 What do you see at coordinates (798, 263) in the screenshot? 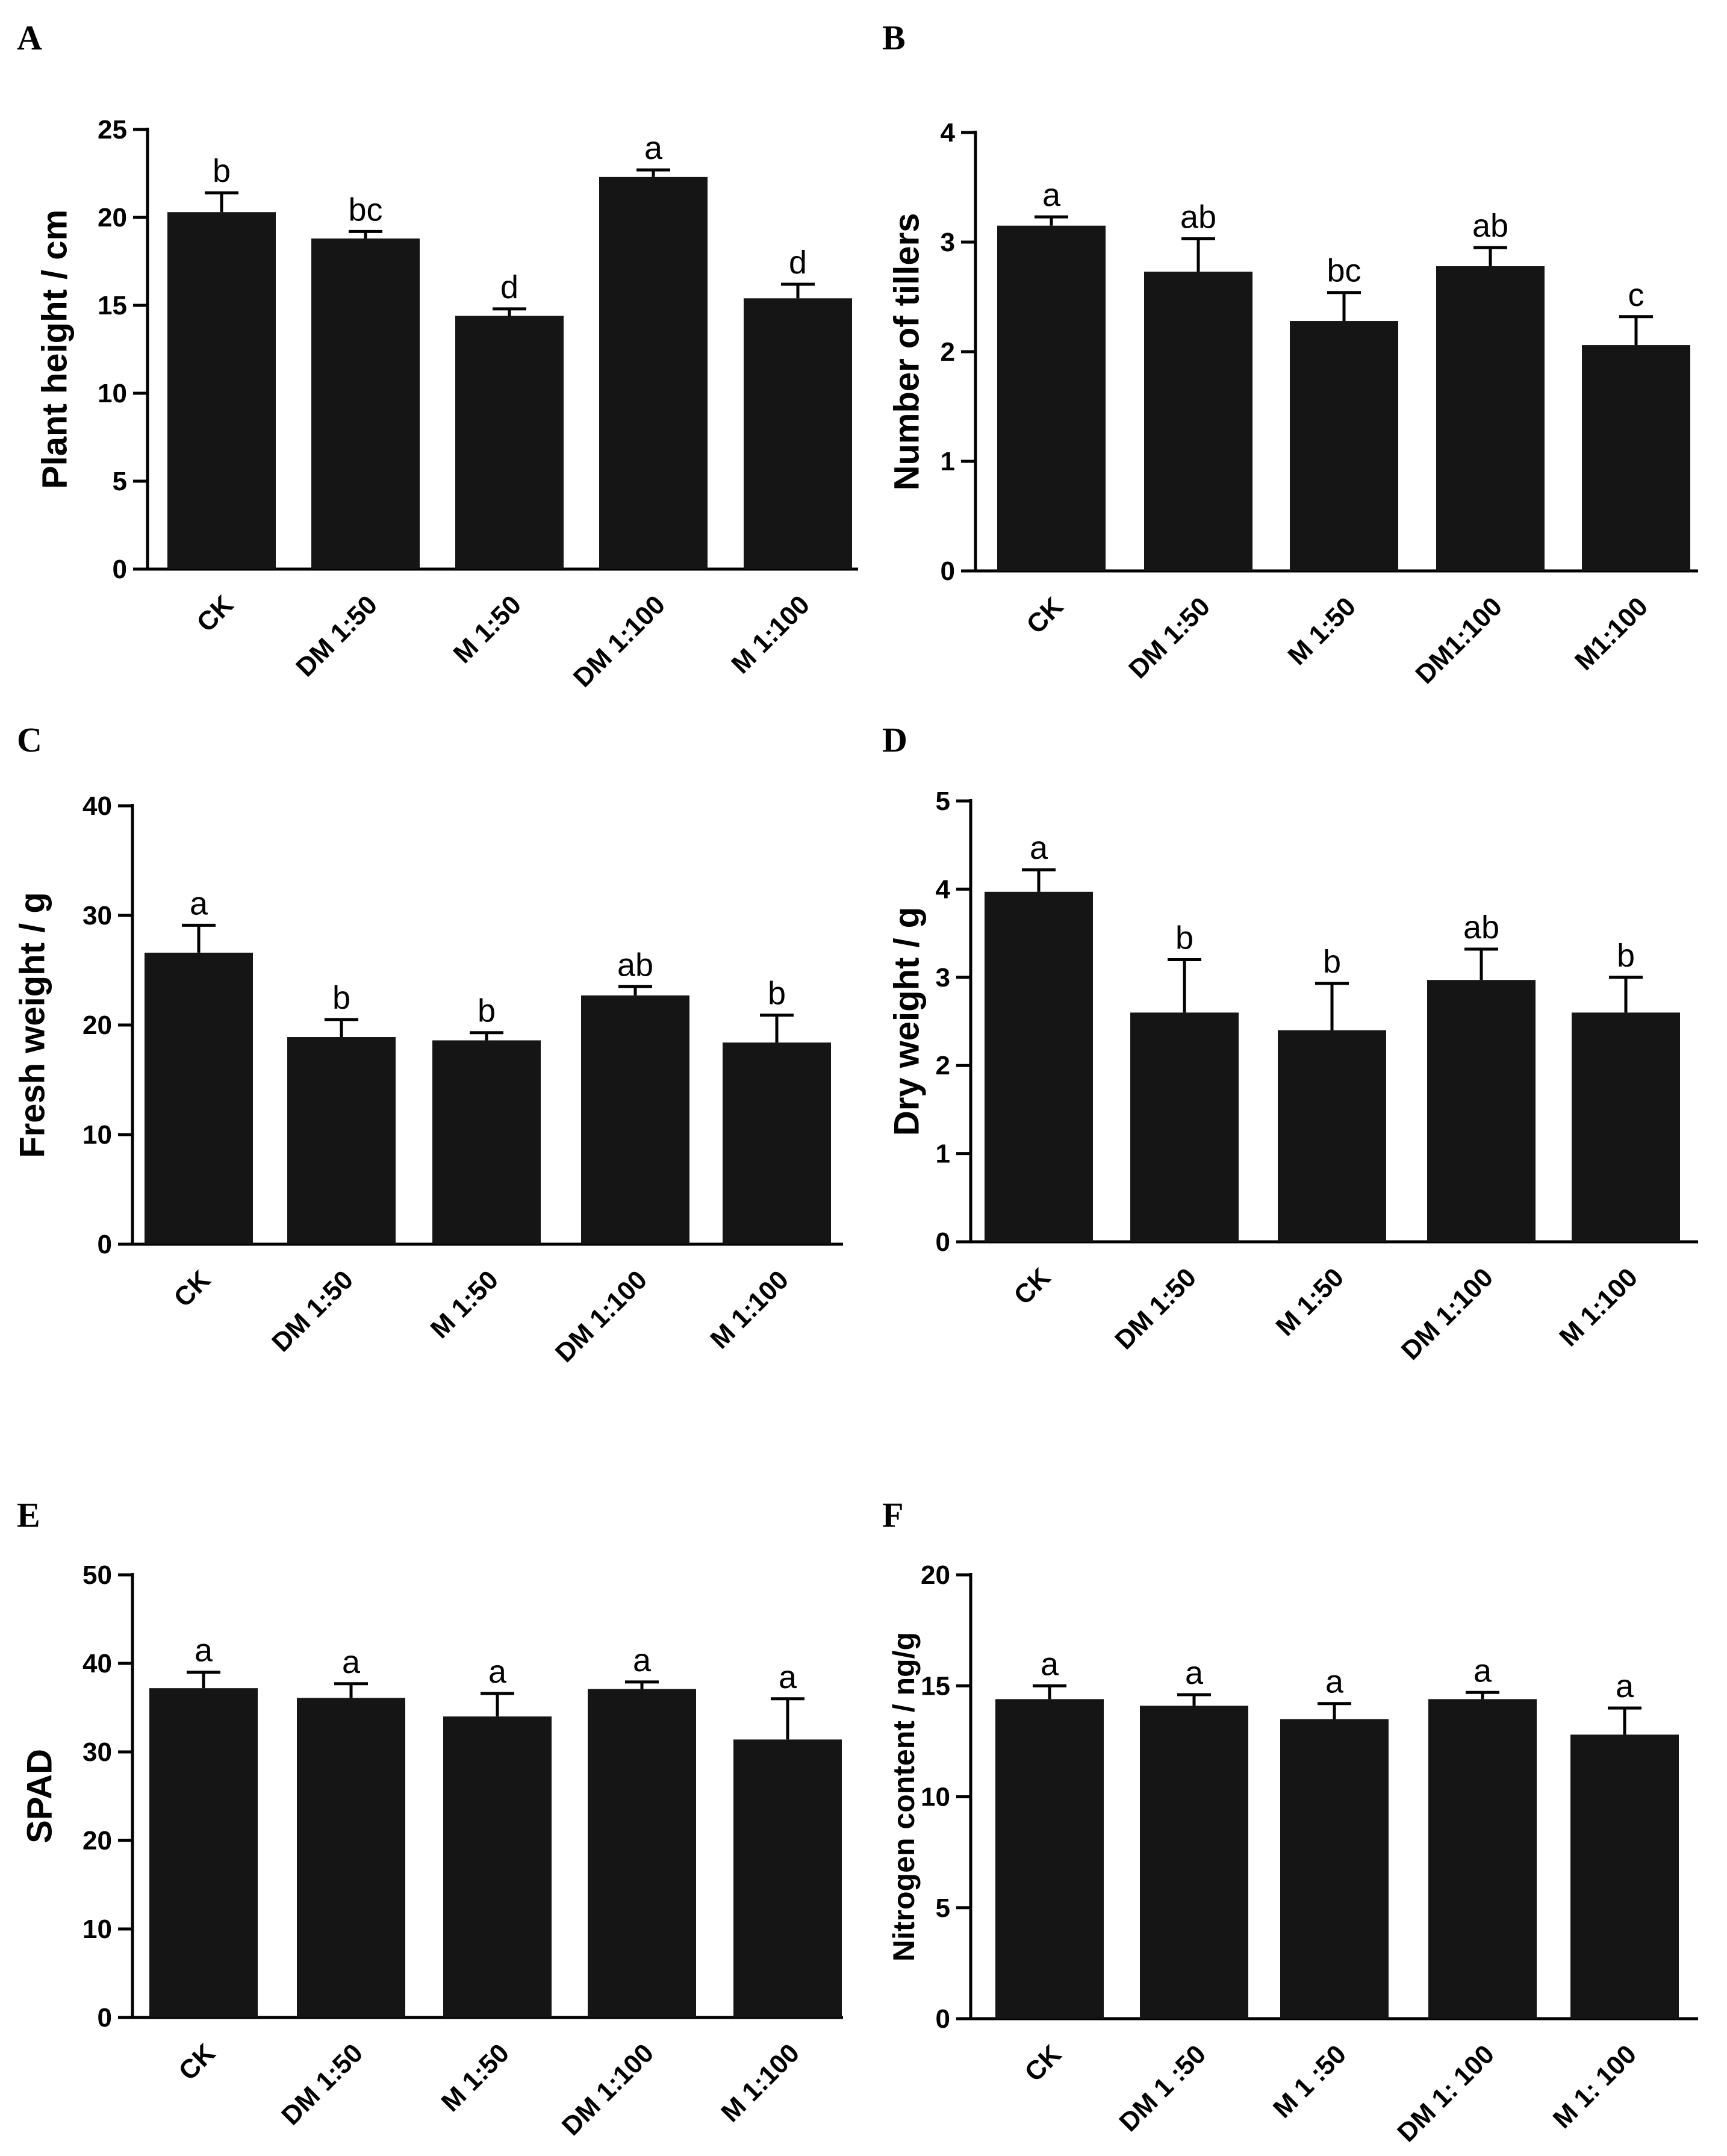
I see `significance-label: d` at bounding box center [798, 263].